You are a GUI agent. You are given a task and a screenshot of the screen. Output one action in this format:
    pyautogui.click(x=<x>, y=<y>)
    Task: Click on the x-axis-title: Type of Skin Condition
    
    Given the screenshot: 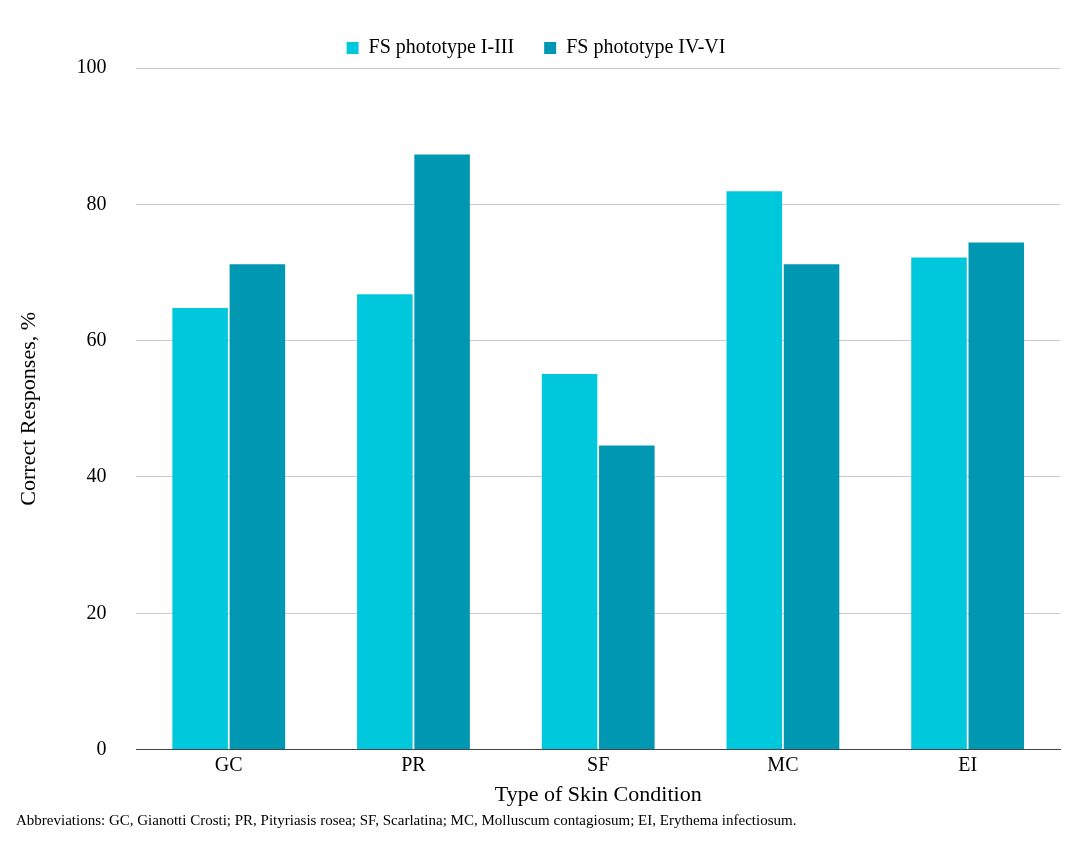 What is the action you would take?
    pyautogui.click(x=598, y=793)
    